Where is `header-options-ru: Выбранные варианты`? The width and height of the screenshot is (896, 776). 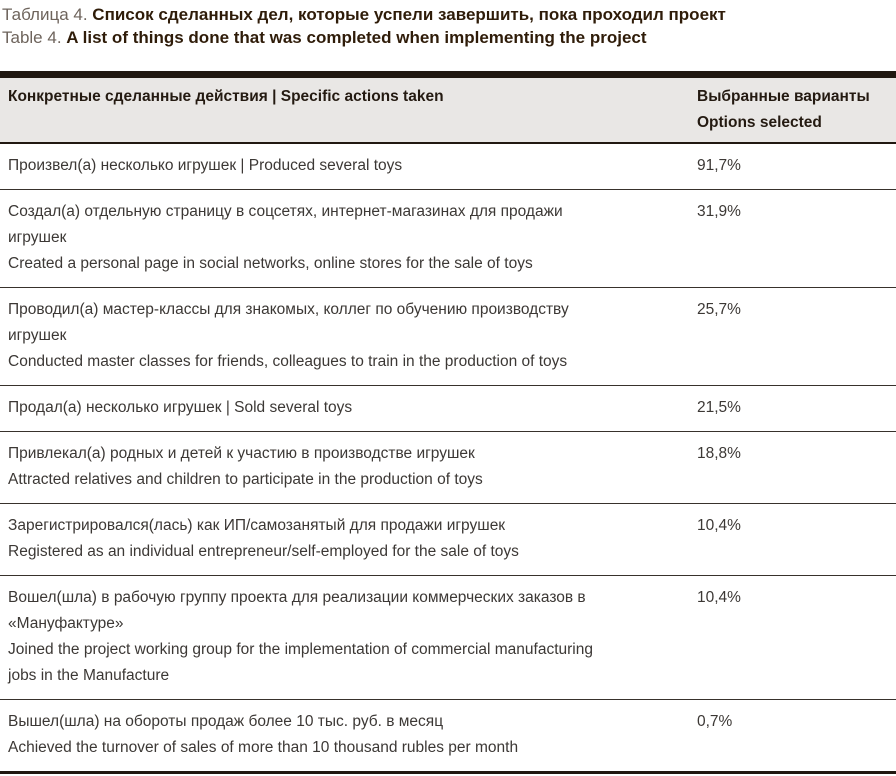 header-options-ru: Выбранные варианты is located at coordinates (783, 96).